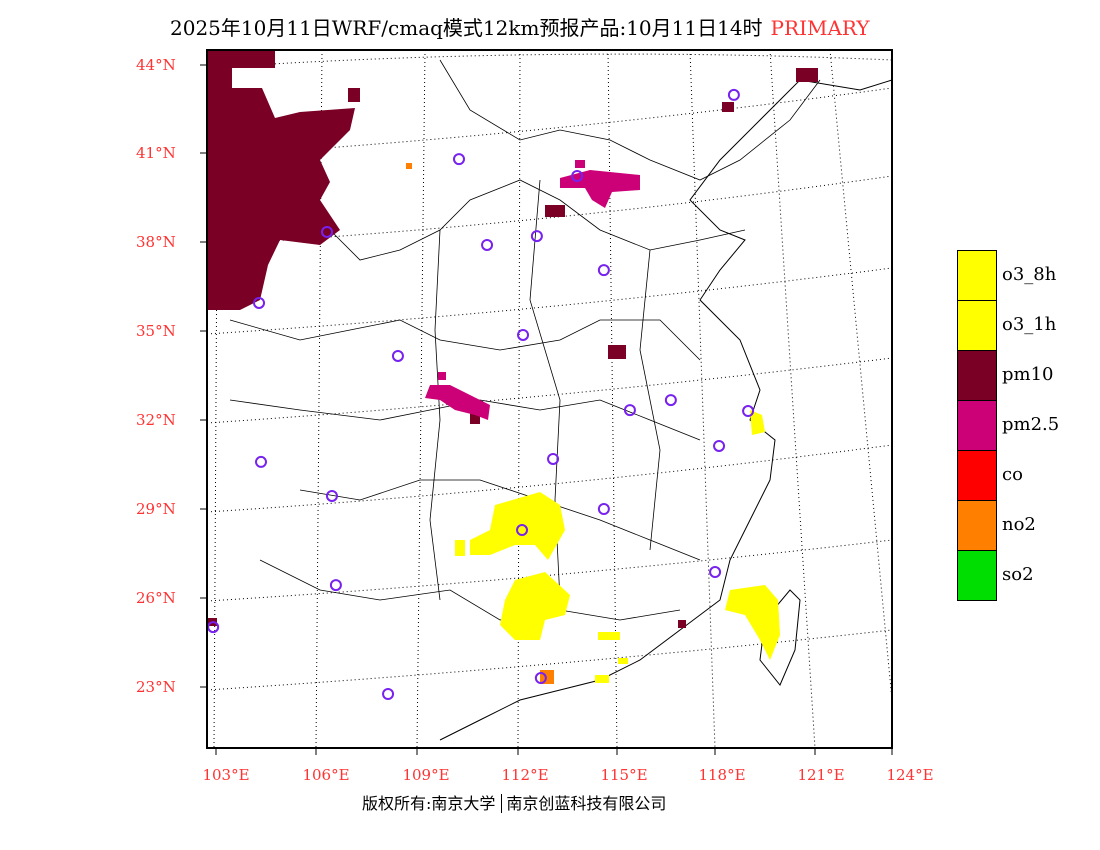 This screenshot has height=850, width=1100. Describe the element at coordinates (156, 242) in the screenshot. I see `lat-label: 38°N` at that location.